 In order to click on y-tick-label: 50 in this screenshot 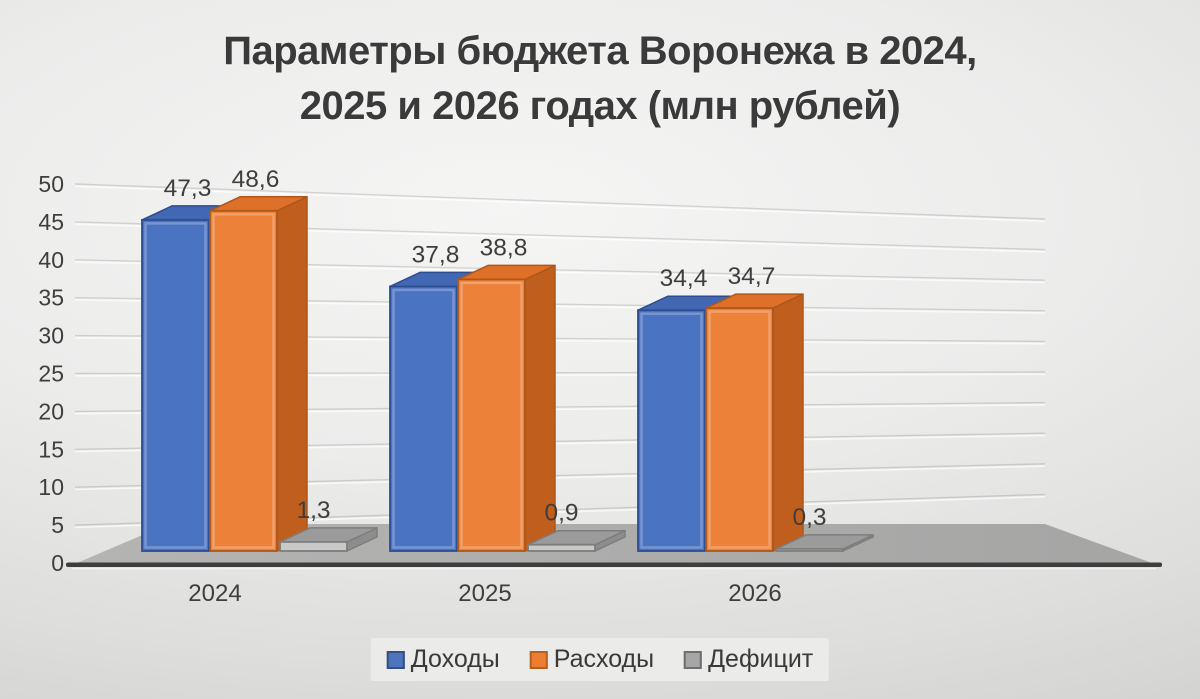, I will do `click(51, 184)`.